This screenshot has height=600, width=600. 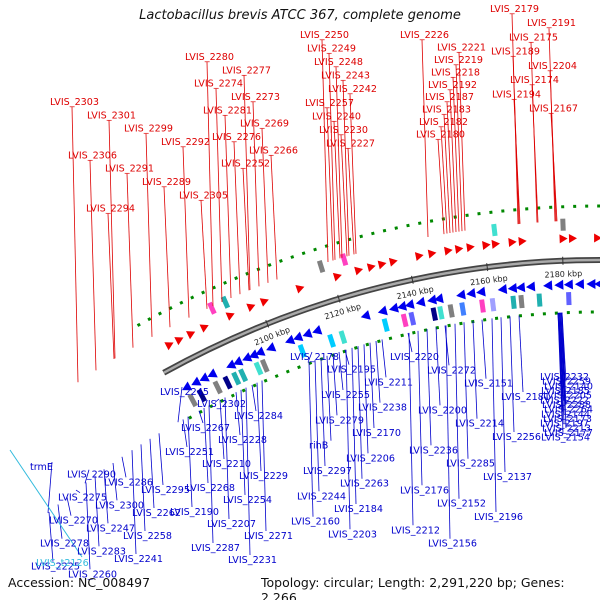 I want to click on reverse-gene-label: LVIS_2284, so click(x=258, y=416).